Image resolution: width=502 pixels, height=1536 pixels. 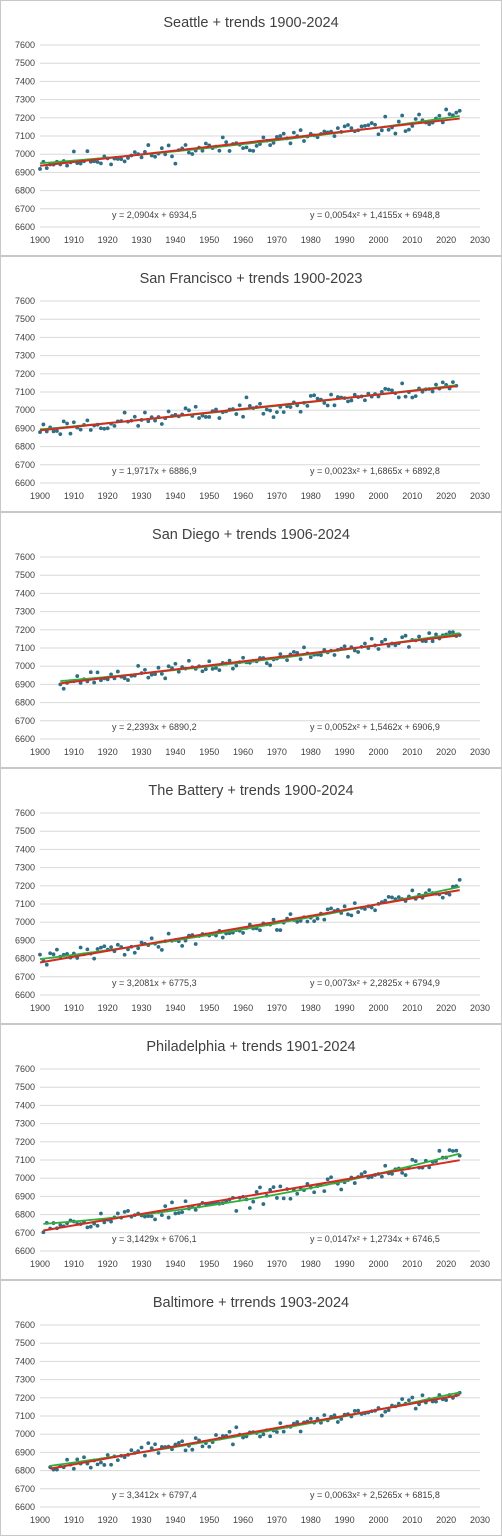 I want to click on x-tick-label: 2010, so click(x=412, y=752).